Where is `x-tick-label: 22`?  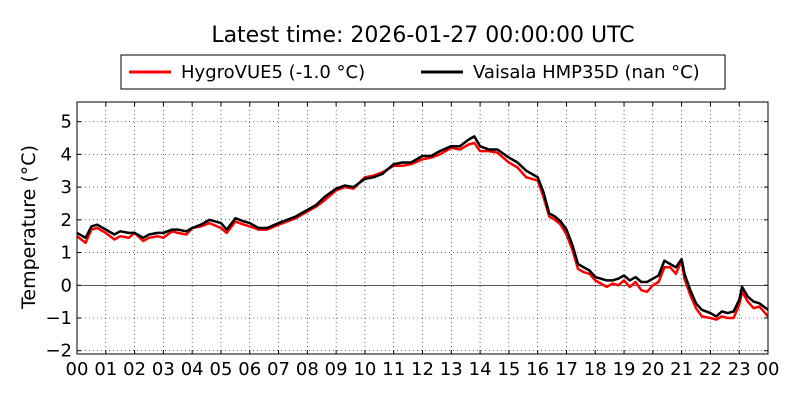 x-tick-label: 22 is located at coordinates (710, 369).